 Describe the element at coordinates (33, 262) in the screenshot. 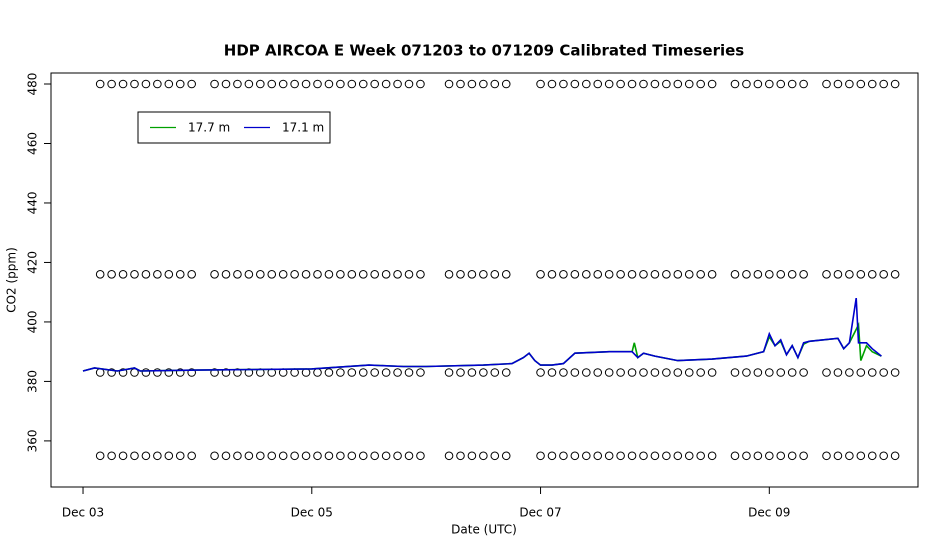

I see `y-tick-label: 420` at that location.